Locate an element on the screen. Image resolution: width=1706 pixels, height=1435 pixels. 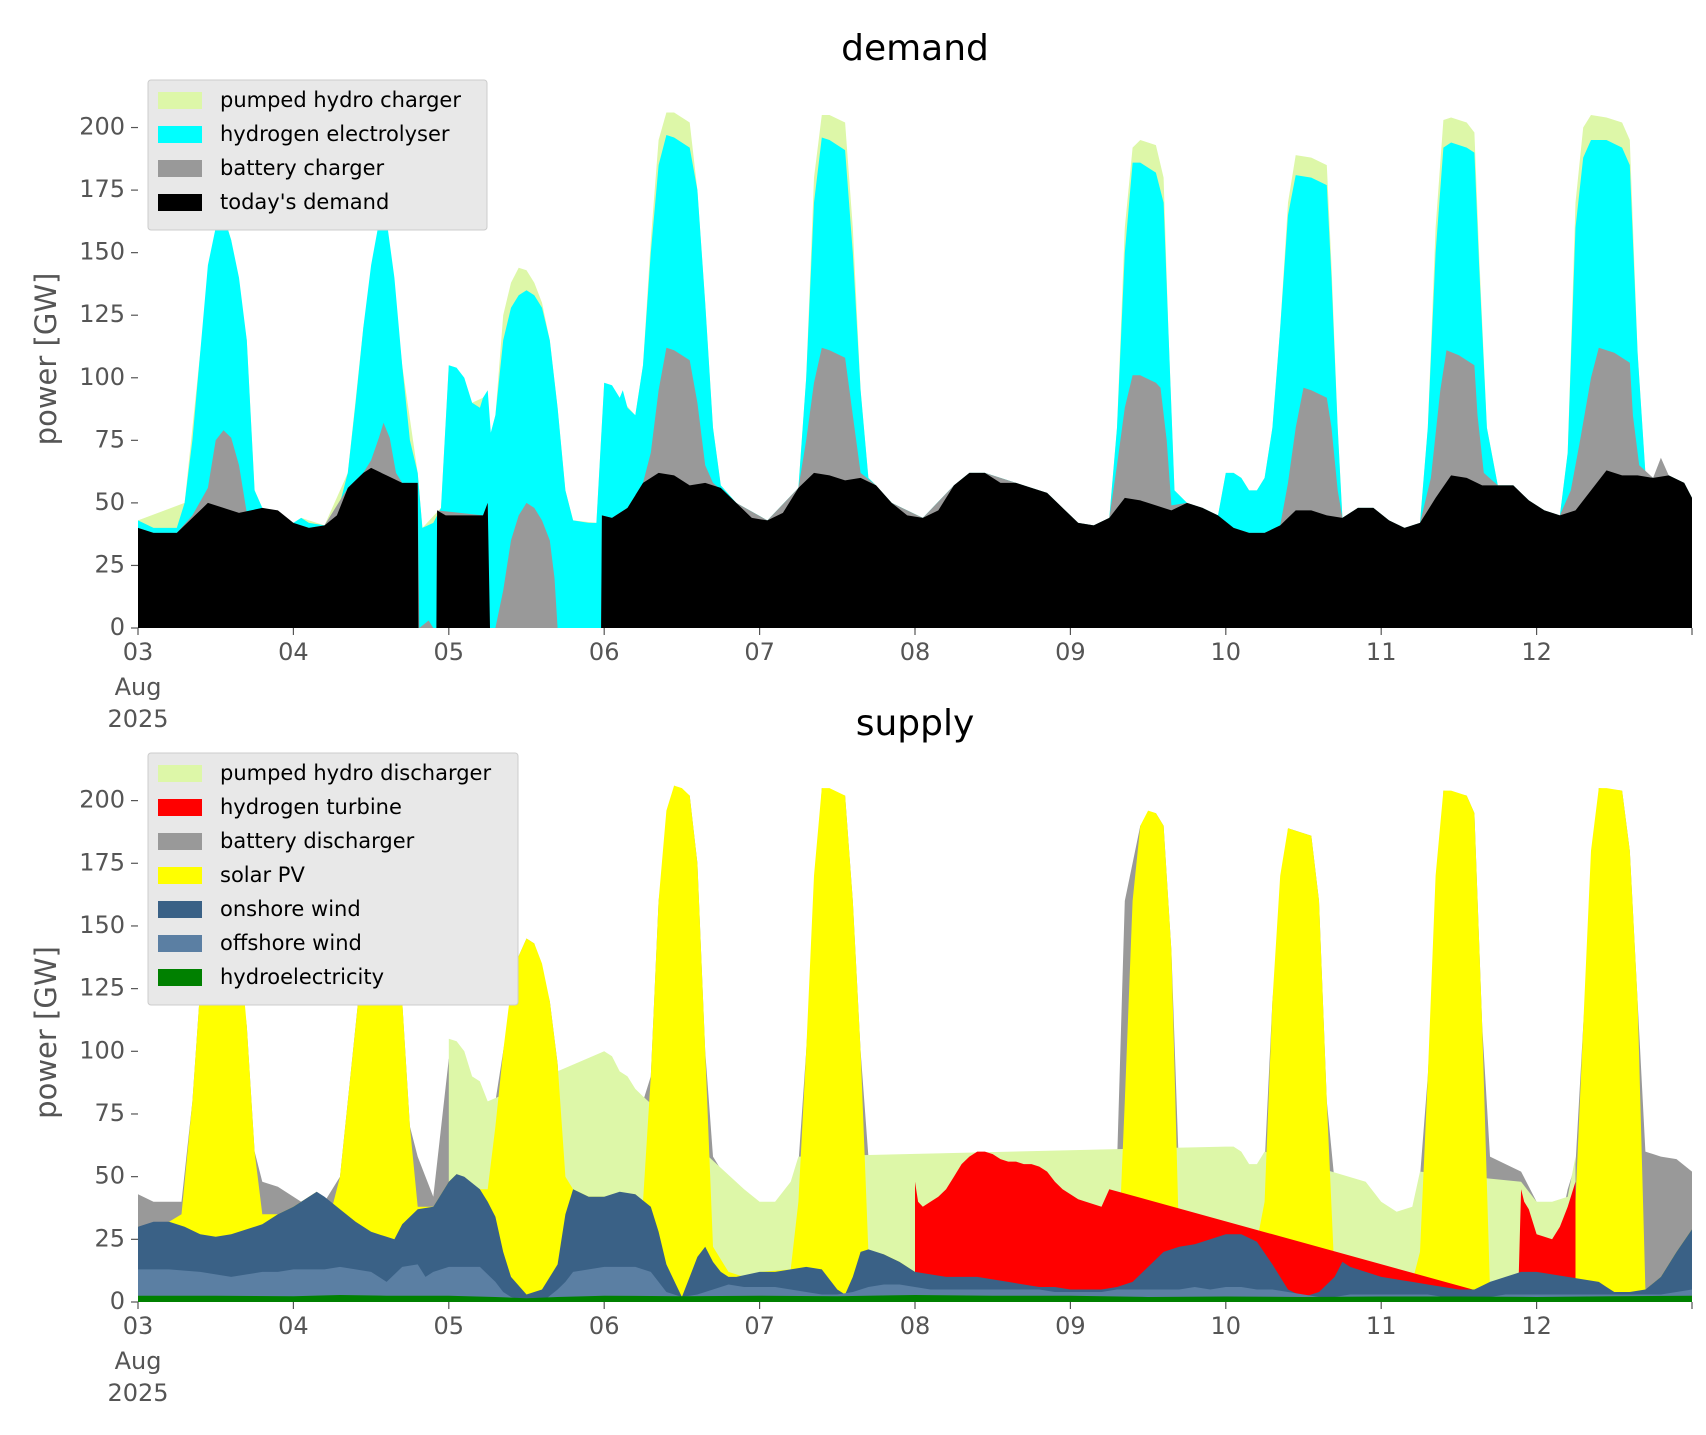
series-area-today-s-demand is located at coordinates (915, 547).